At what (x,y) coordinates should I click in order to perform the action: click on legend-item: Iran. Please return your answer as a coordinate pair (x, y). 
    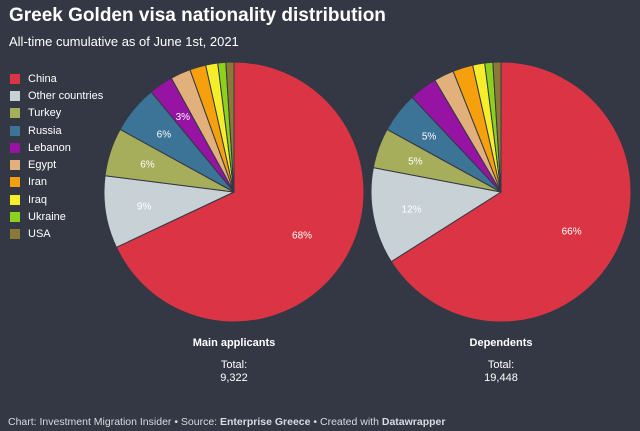
    Looking at the image, I should click on (56, 182).